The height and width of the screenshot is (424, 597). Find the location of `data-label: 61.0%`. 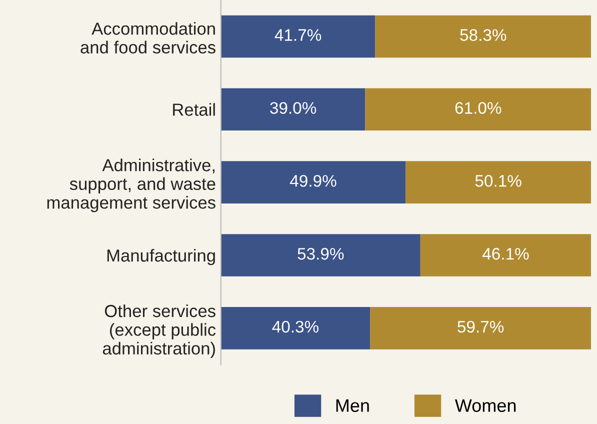

data-label: 61.0% is located at coordinates (478, 108).